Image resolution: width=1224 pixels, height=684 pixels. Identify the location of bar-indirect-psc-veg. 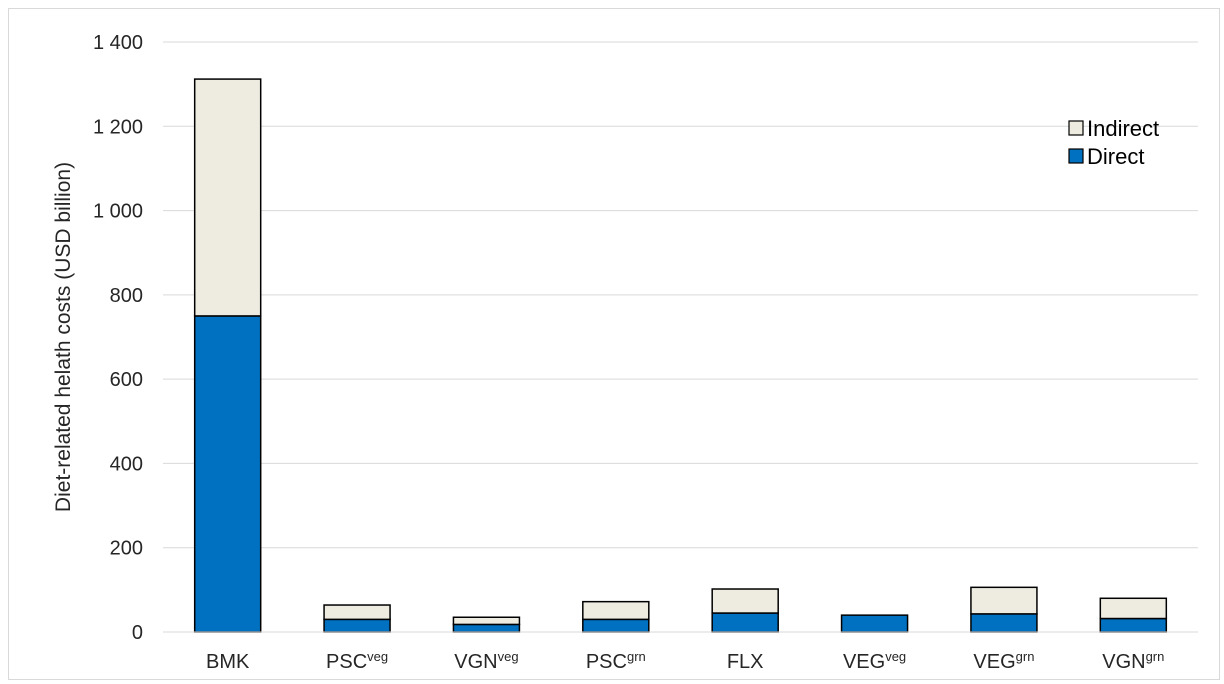
(357, 612).